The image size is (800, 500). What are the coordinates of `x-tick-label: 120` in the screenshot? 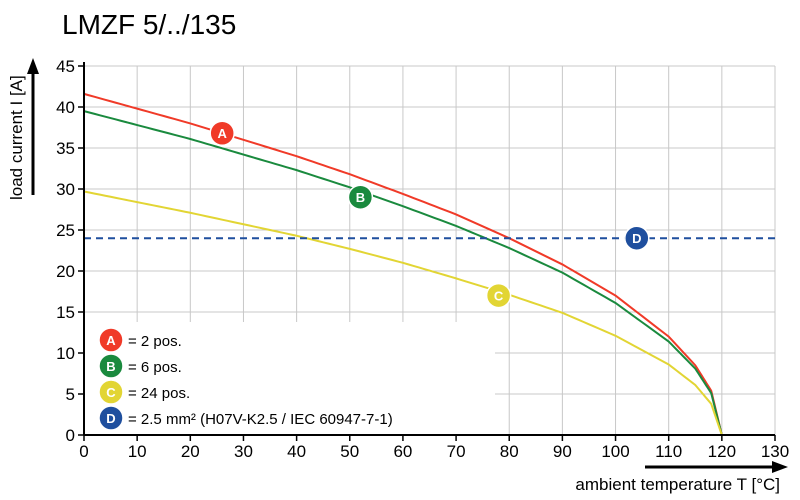 It's located at (722, 451).